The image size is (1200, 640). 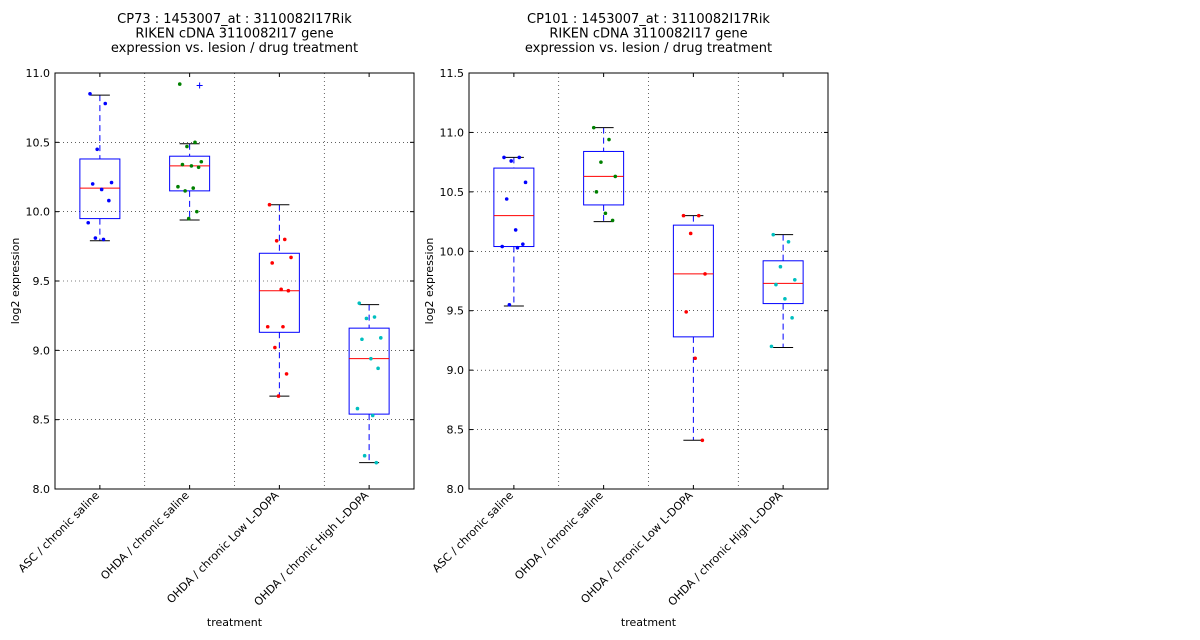 I want to click on y-tick-label: 11.5, so click(x=452, y=73).